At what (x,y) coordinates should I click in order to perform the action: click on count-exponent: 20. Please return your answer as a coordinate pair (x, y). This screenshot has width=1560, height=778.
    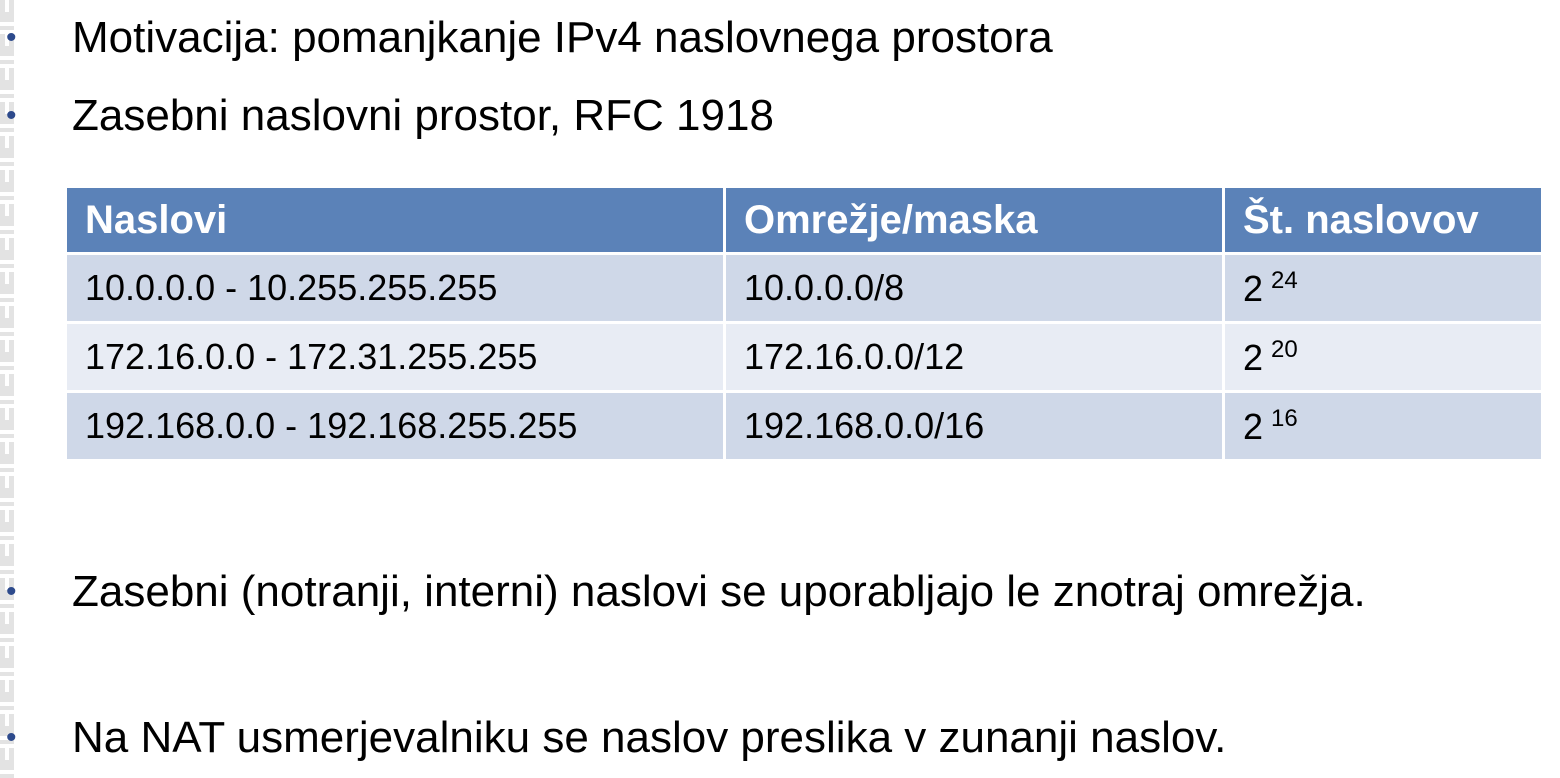
    Looking at the image, I should click on (1284, 349).